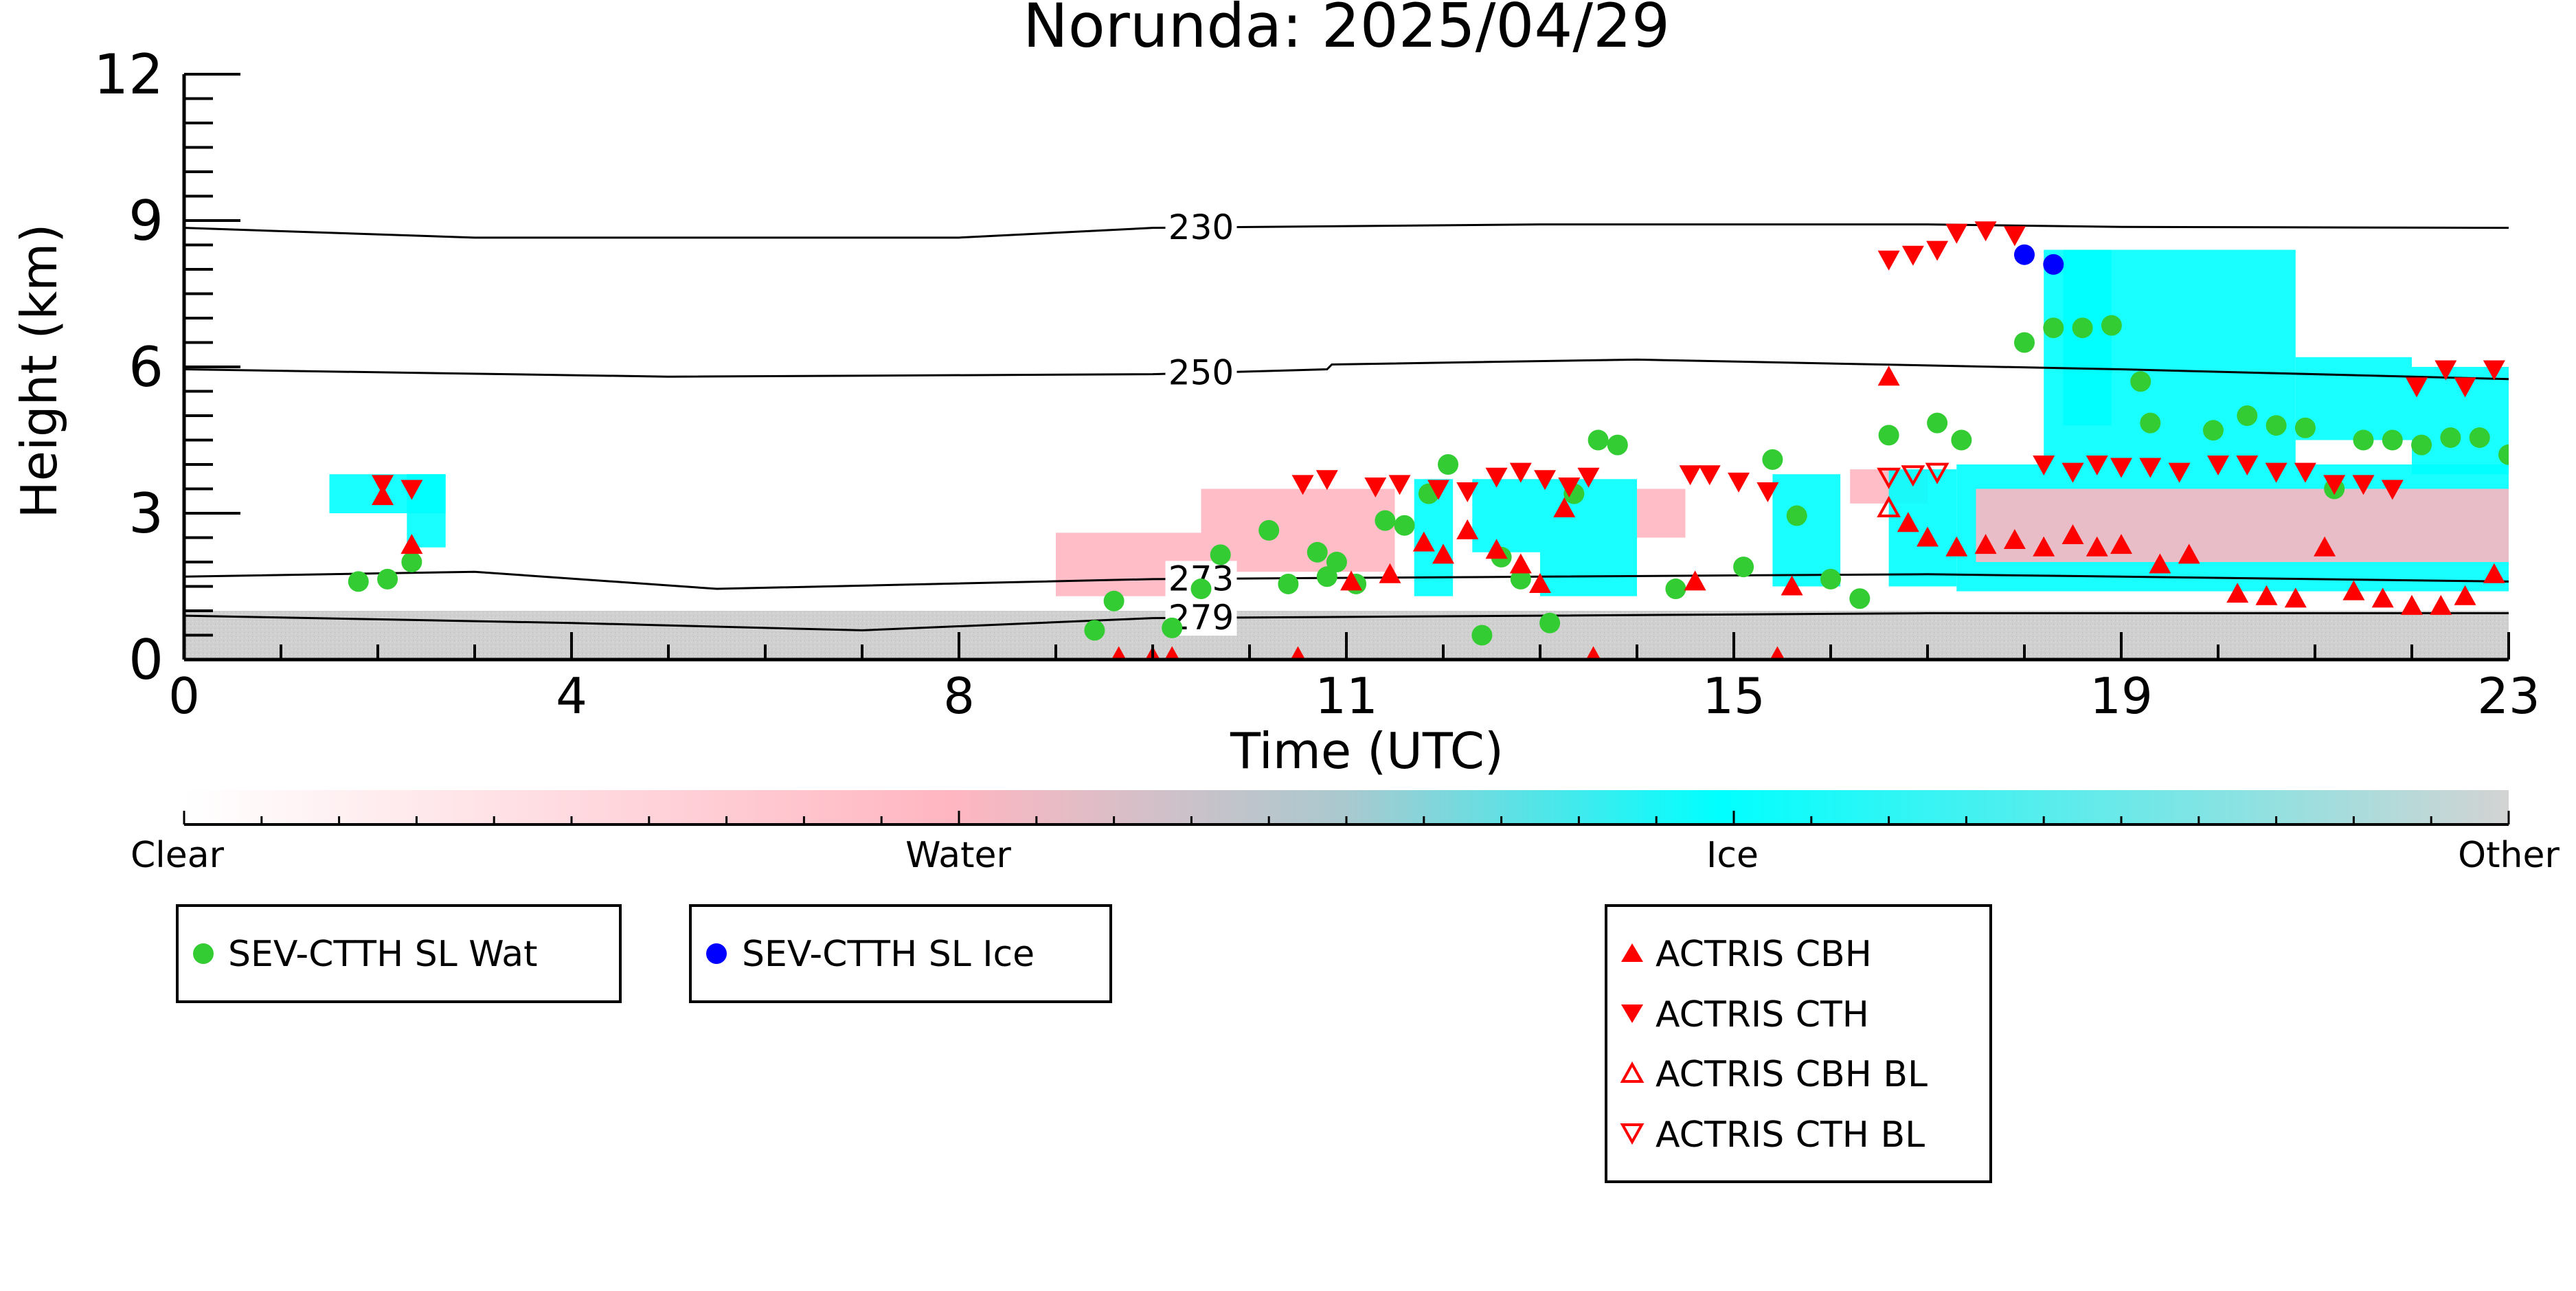 Image resolution: width=2576 pixels, height=1291 pixels. I want to click on x-tick-label: 0, so click(184, 696).